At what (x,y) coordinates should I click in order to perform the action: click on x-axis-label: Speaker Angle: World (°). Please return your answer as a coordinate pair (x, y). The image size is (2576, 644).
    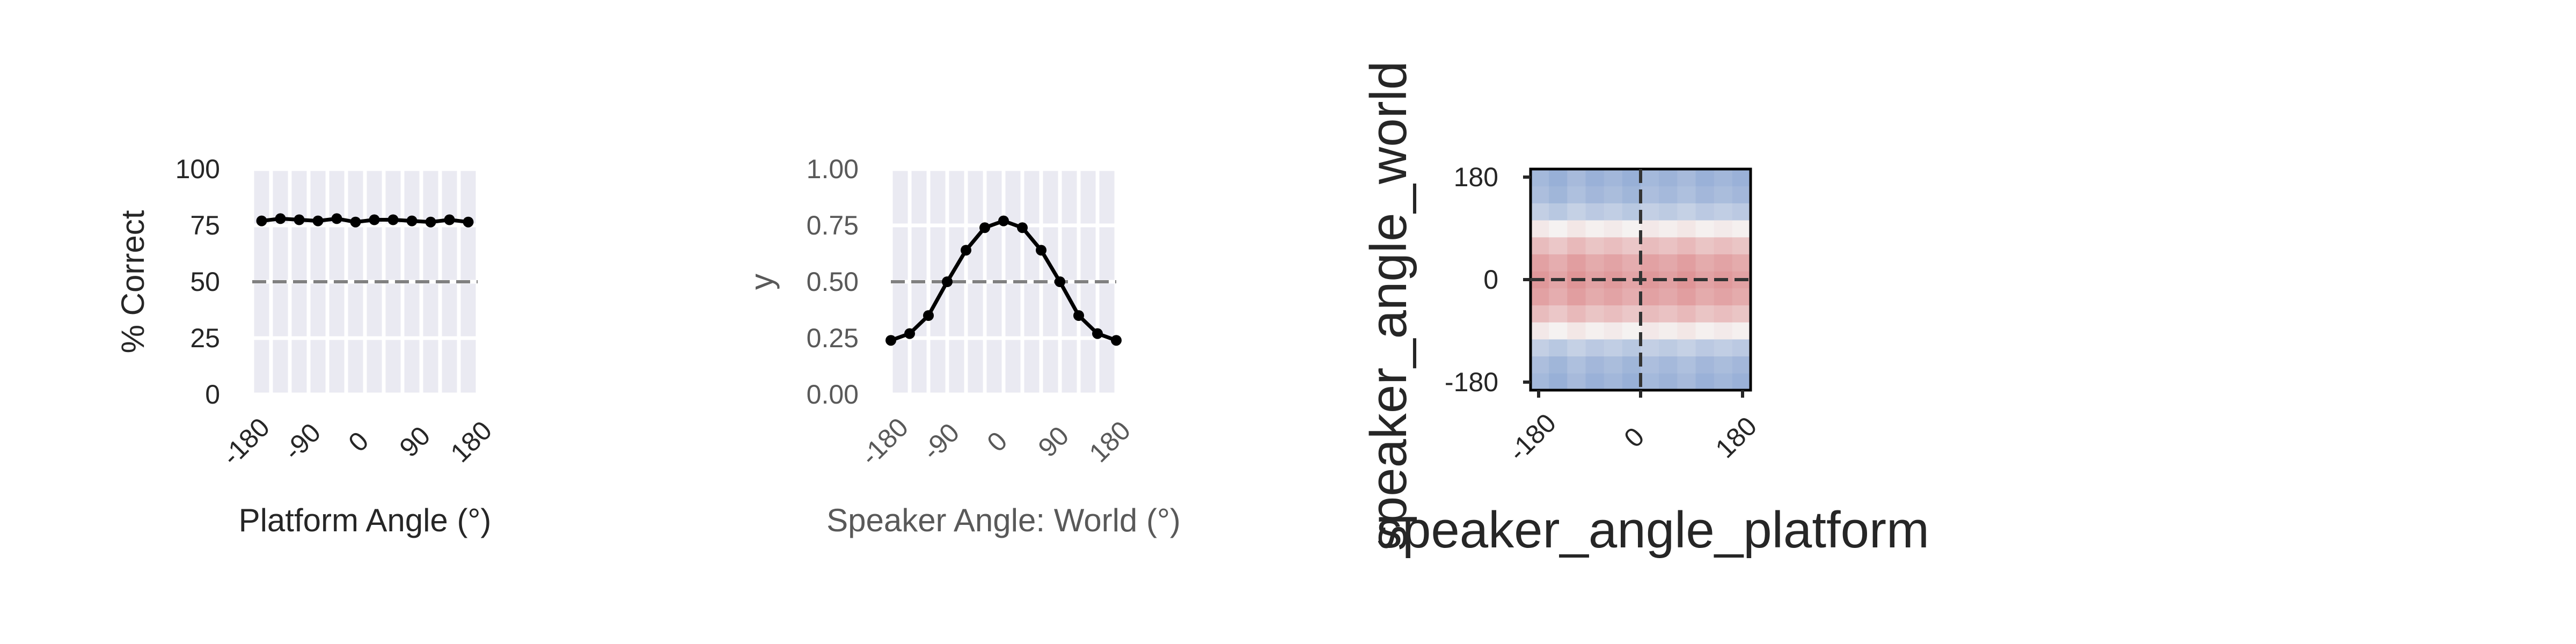
    Looking at the image, I should click on (1003, 520).